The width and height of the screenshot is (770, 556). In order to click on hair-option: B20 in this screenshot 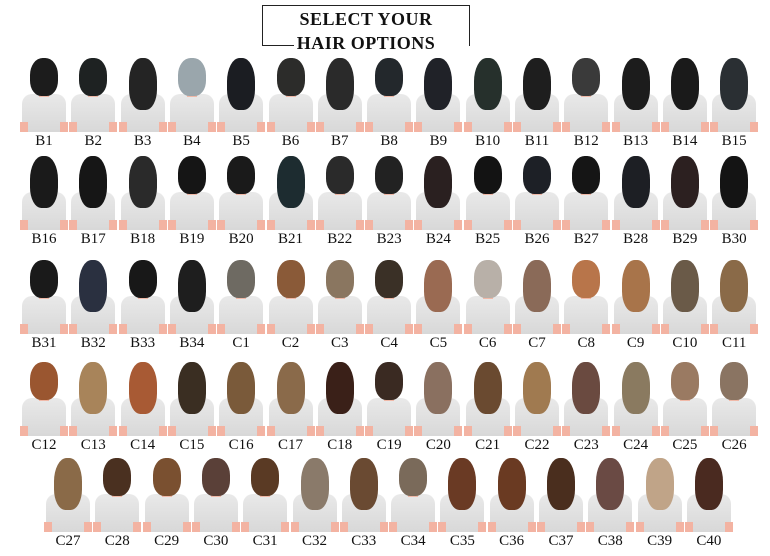, I will do `click(241, 204)`.